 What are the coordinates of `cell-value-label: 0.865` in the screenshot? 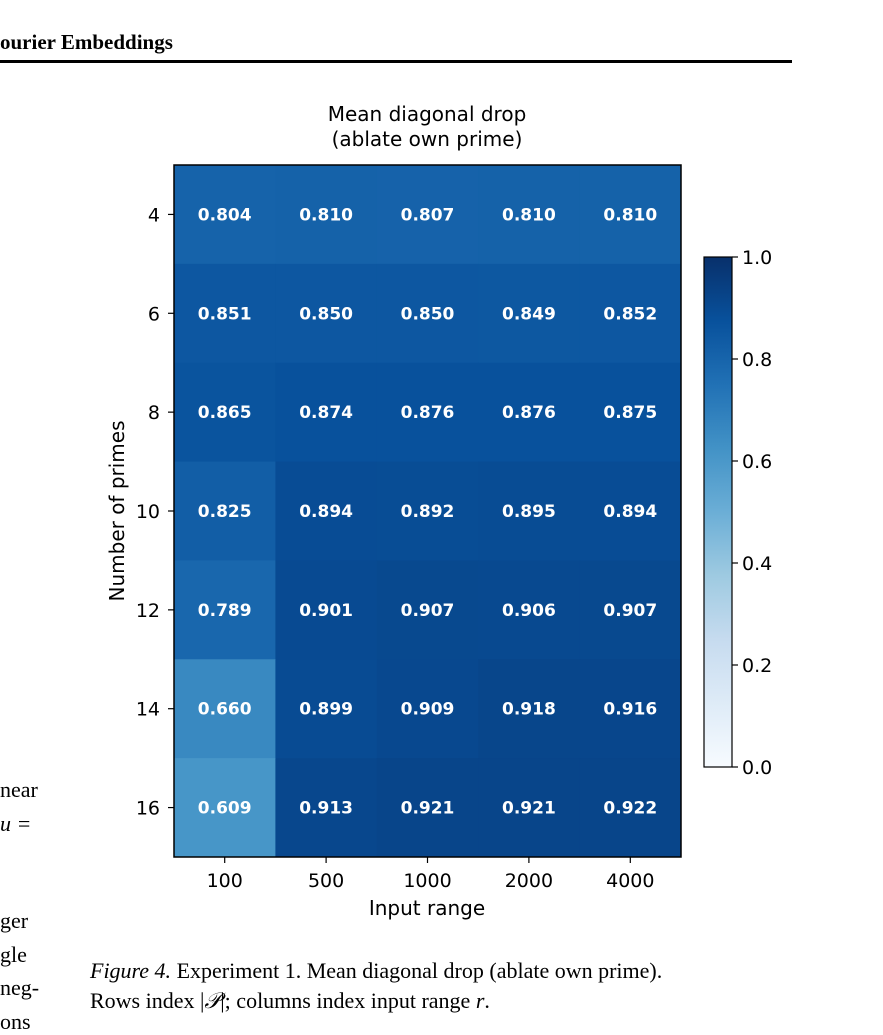 It's located at (225, 413).